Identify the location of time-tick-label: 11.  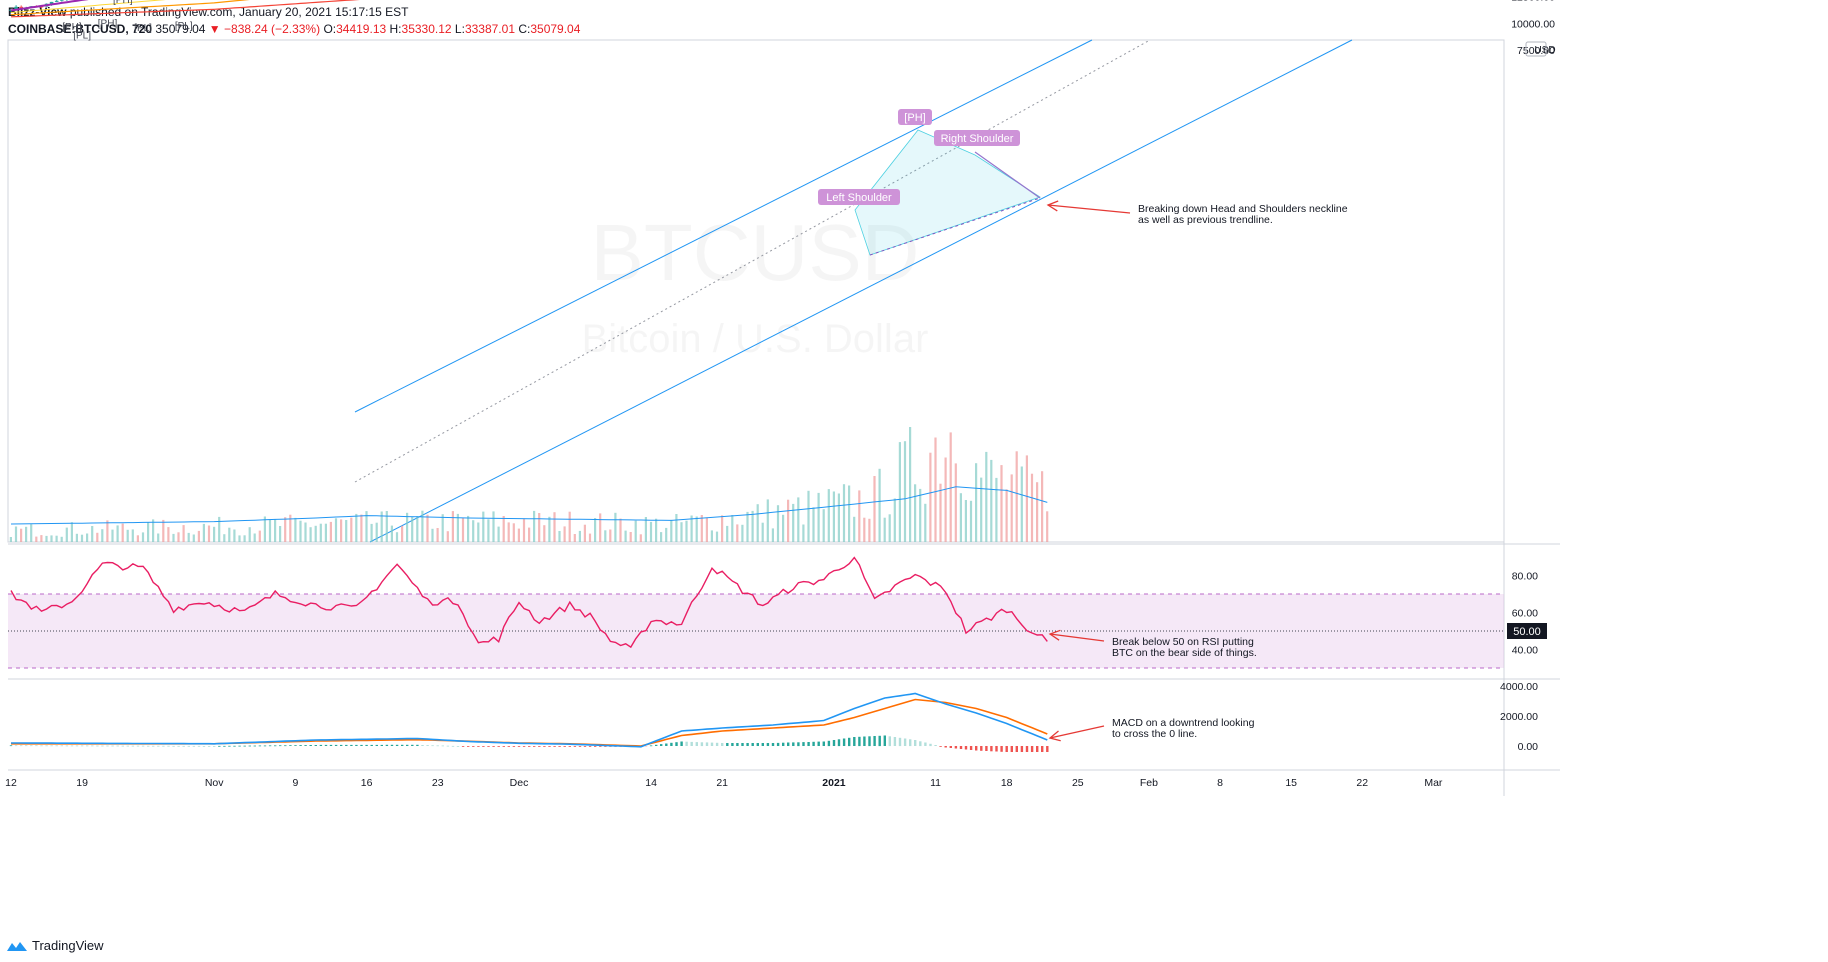
(935, 783).